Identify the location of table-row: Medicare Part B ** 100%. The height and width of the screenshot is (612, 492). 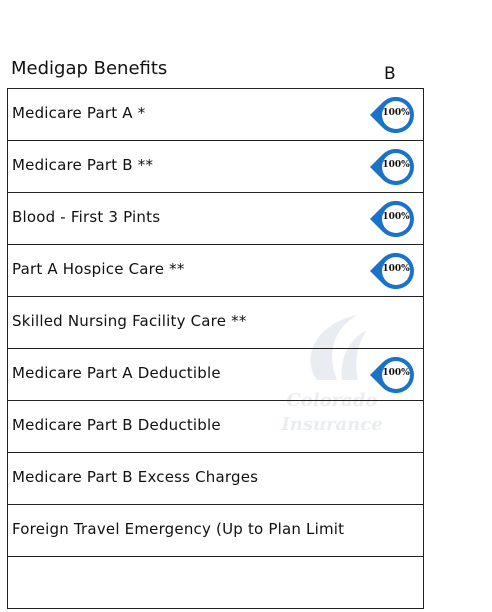
(215, 167).